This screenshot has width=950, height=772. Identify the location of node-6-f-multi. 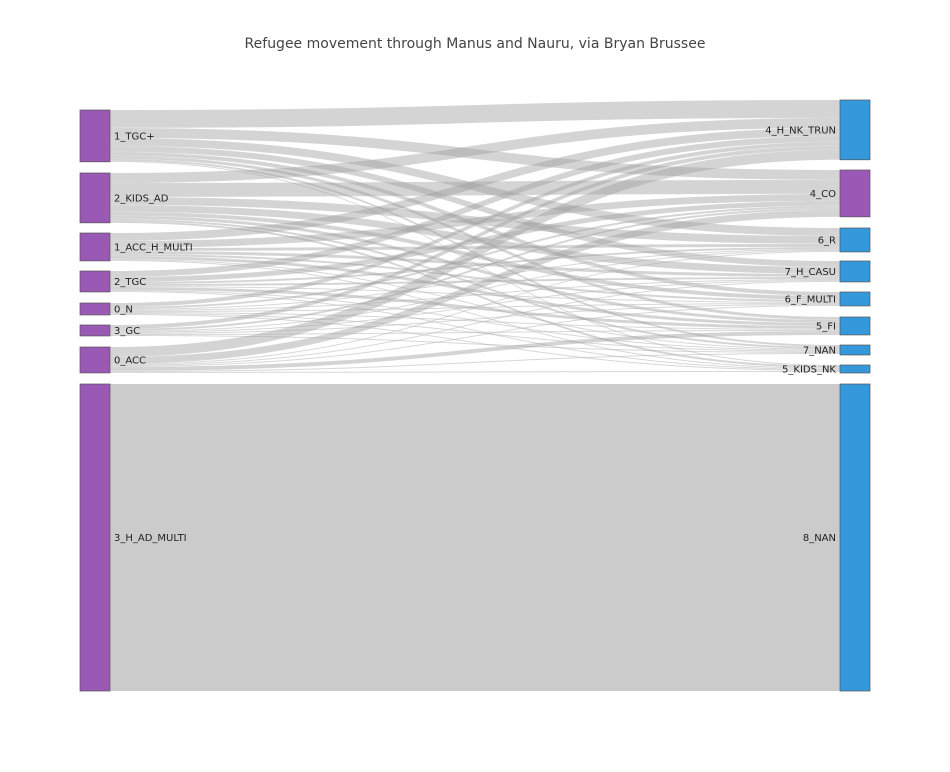
(855, 299).